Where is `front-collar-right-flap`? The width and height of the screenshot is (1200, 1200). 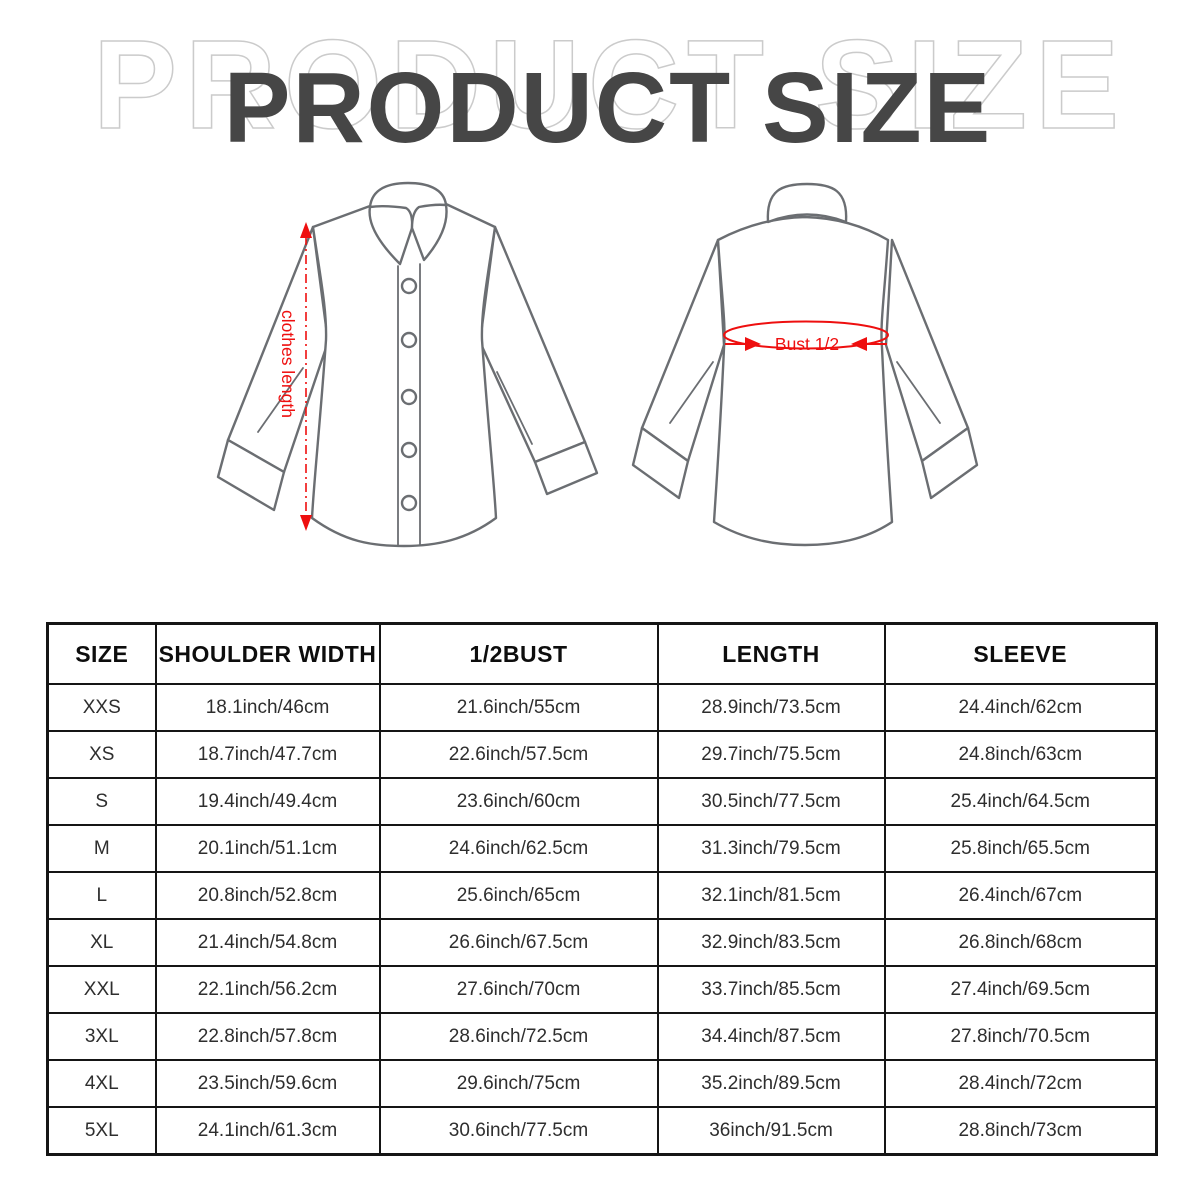
front-collar-right-flap is located at coordinates (429, 232).